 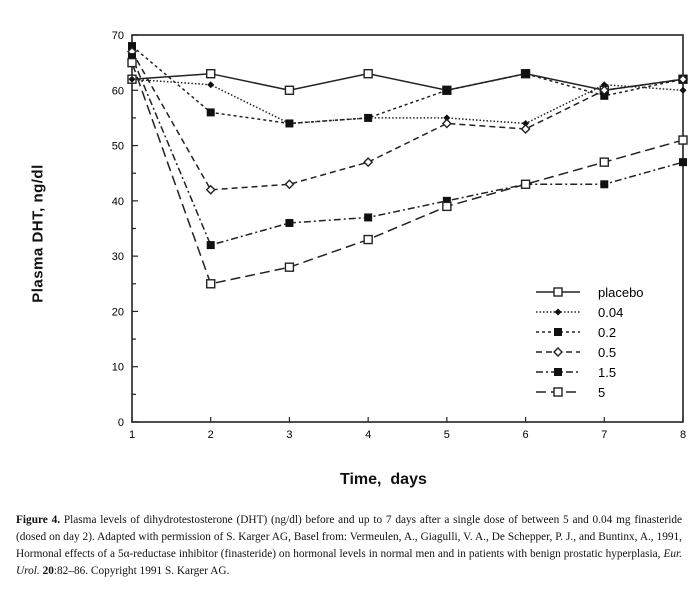 What do you see at coordinates (118, 312) in the screenshot?
I see `y-tick-label: 20` at bounding box center [118, 312].